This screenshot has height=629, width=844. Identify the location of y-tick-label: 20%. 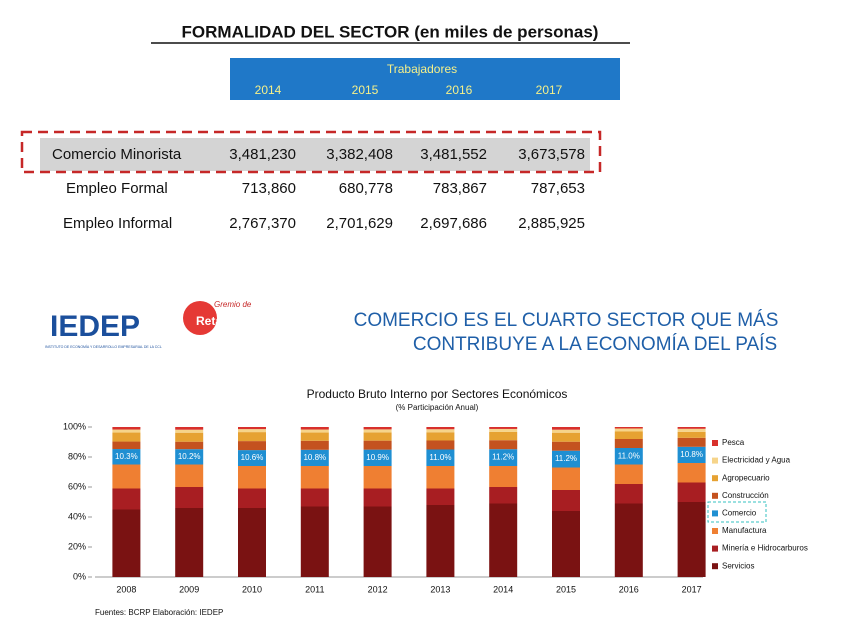
(77, 546).